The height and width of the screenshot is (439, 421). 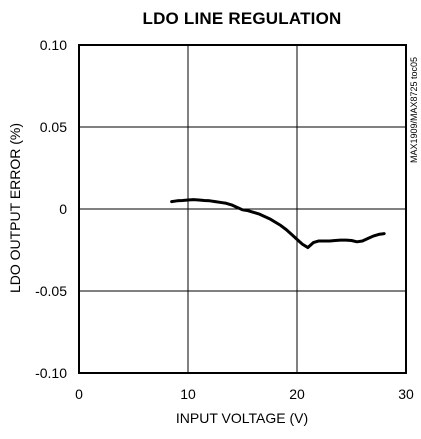 I want to click on y-axis-label: LDO OUTPUT ERROR (%), so click(x=15, y=208).